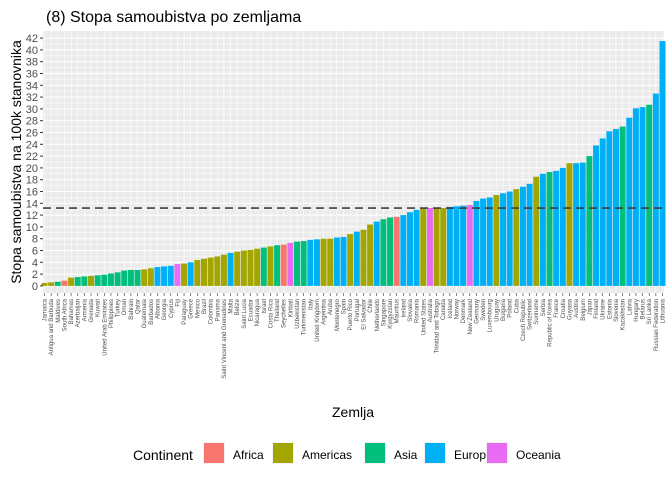 This screenshot has height=480, width=672. I want to click on x-tick-label: Mauritius, so click(398, 311).